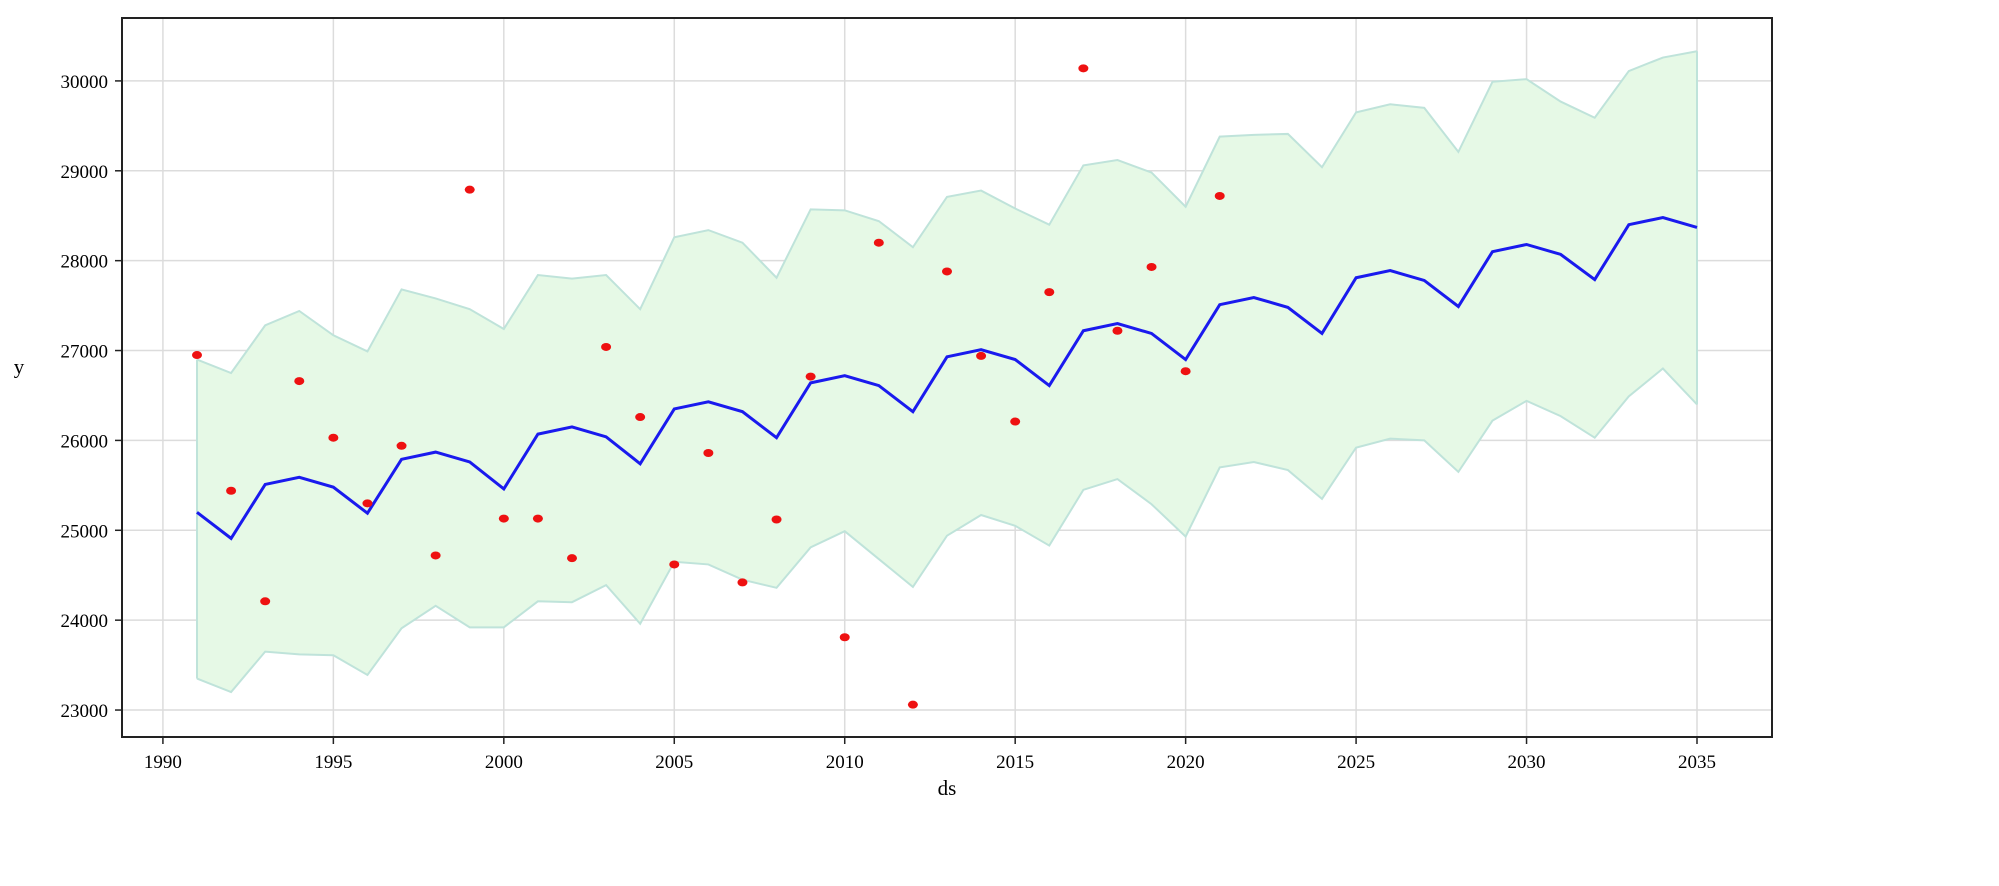 Image resolution: width=1999 pixels, height=886 pixels. Describe the element at coordinates (1527, 762) in the screenshot. I see `x-tick-label: 2030` at that location.